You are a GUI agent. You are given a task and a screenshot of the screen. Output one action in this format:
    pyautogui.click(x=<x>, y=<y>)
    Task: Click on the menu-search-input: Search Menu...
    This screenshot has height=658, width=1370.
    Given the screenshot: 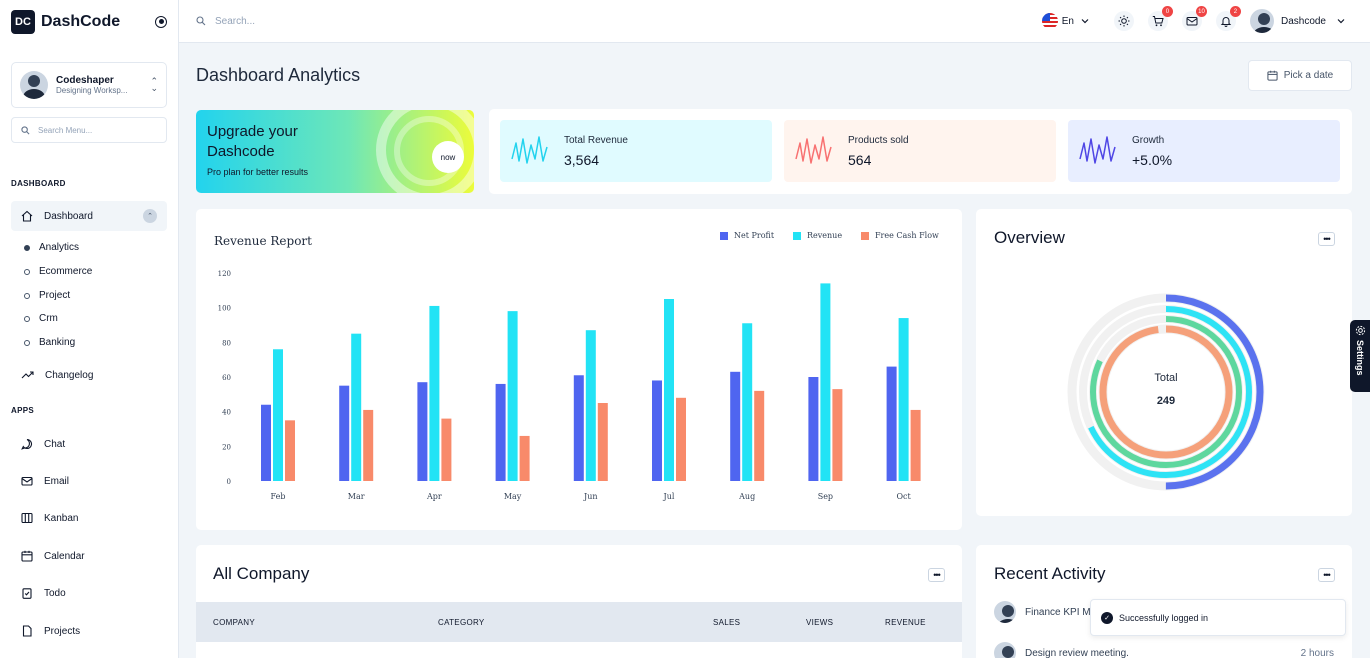 What is the action you would take?
    pyautogui.click(x=89, y=130)
    